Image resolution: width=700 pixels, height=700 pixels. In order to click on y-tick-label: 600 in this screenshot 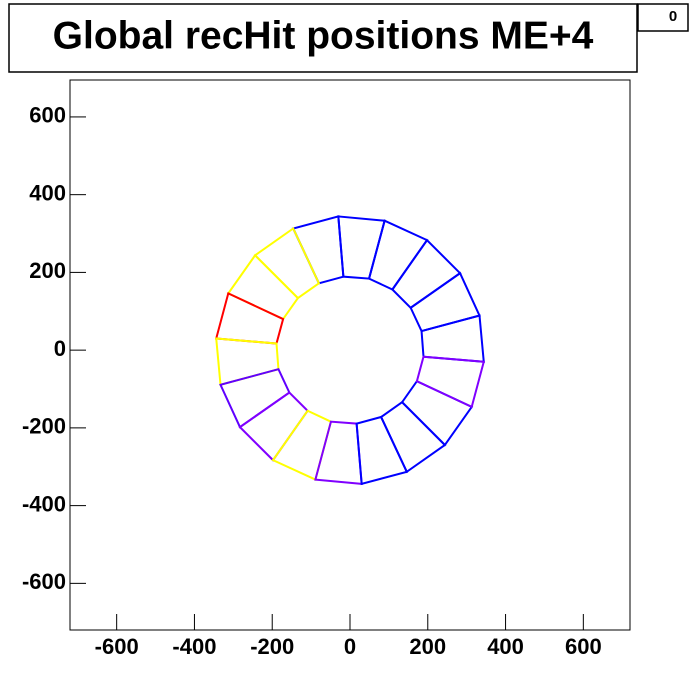, I will do `click(47, 115)`.